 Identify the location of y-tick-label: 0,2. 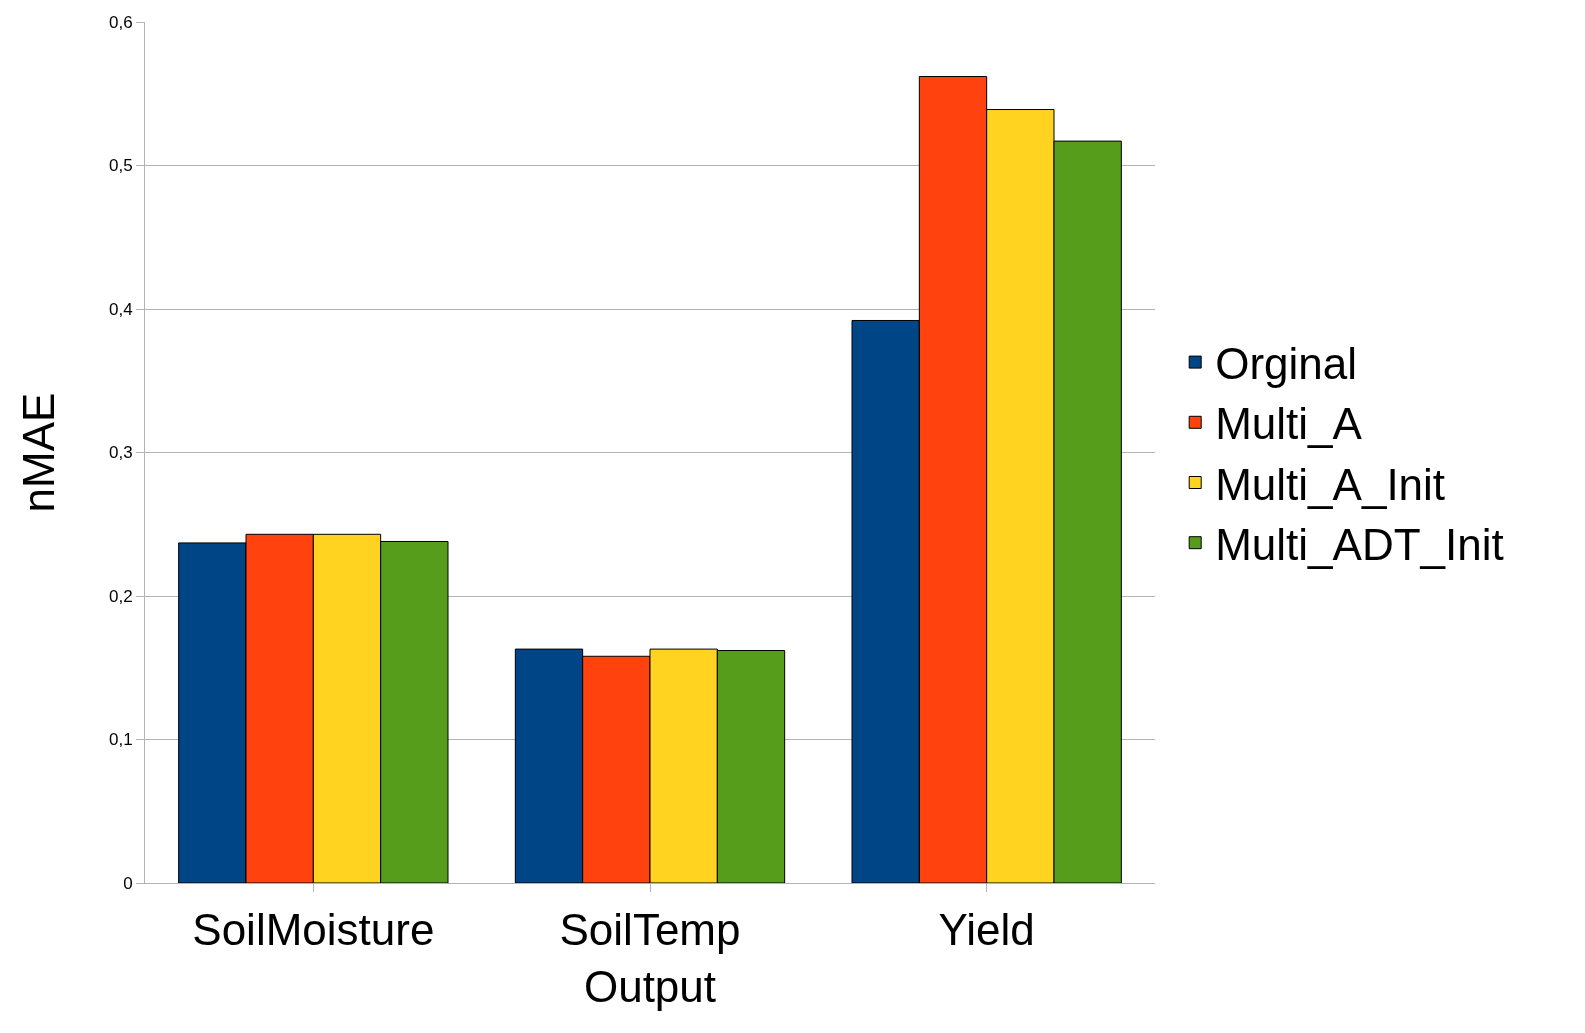
(120, 596).